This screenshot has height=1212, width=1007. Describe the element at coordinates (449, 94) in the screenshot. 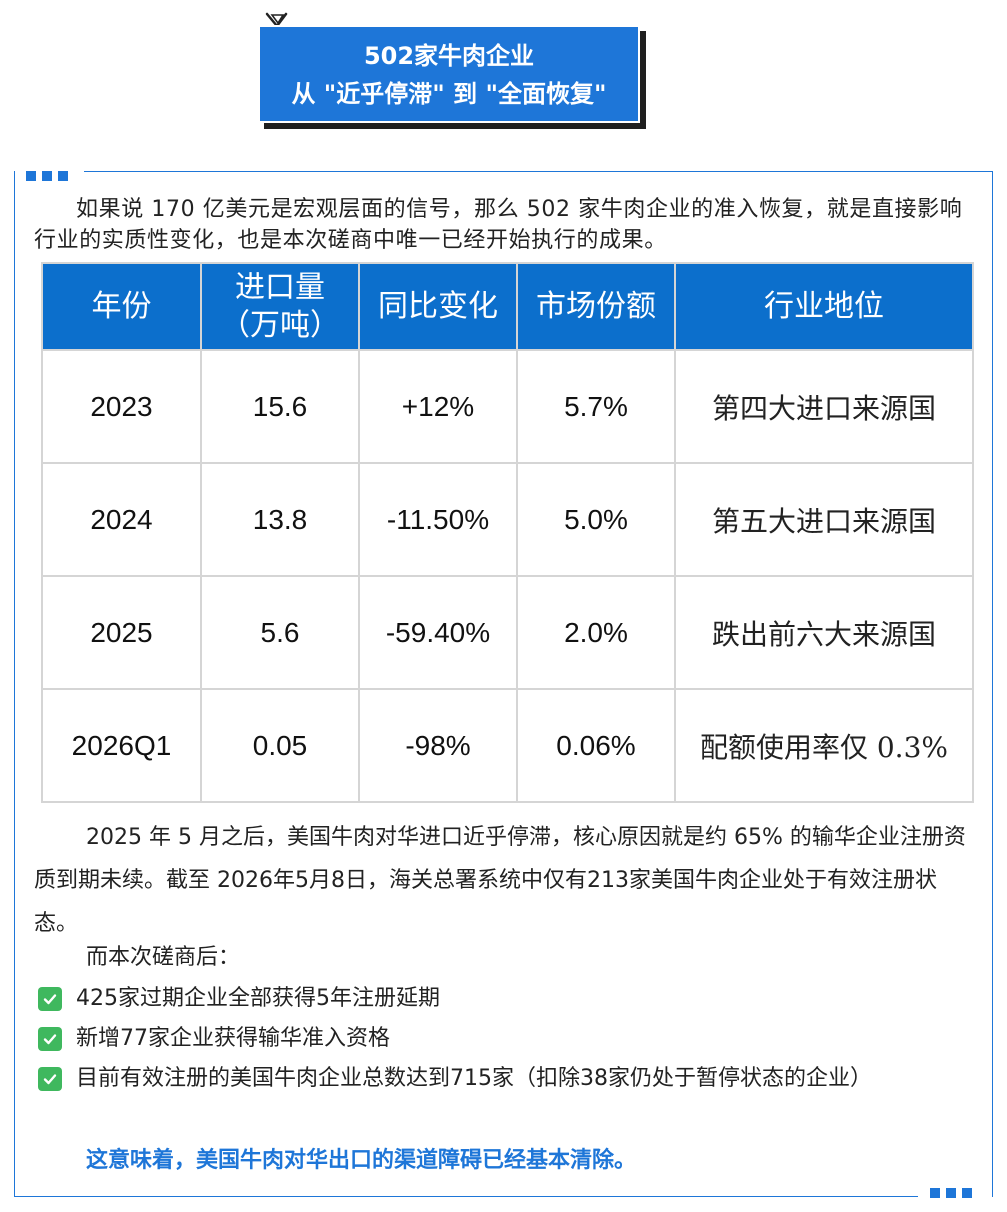

I see `banner-title-line2: 从 "近乎停滞" 到 "全面恢复"` at that location.